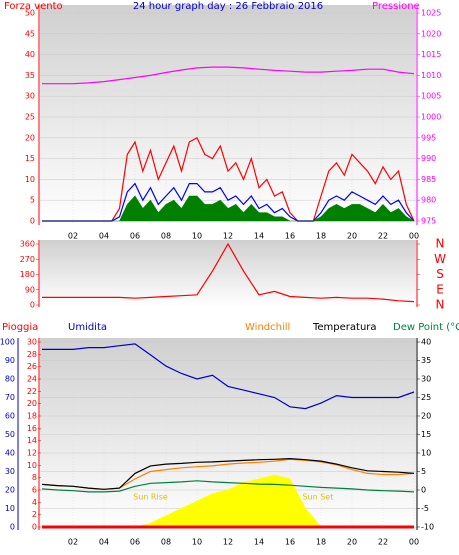 The image size is (459, 555). What do you see at coordinates (73, 542) in the screenshot?
I see `x-tick-label: 02` at bounding box center [73, 542].